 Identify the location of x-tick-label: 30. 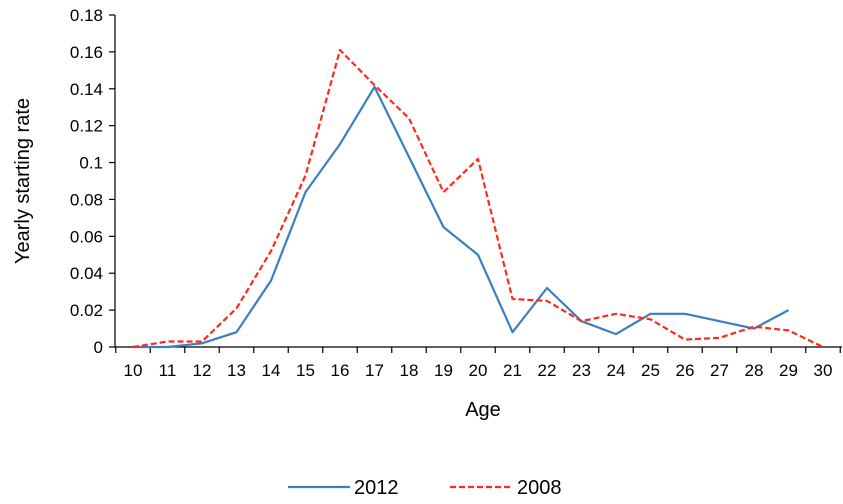
(823, 370).